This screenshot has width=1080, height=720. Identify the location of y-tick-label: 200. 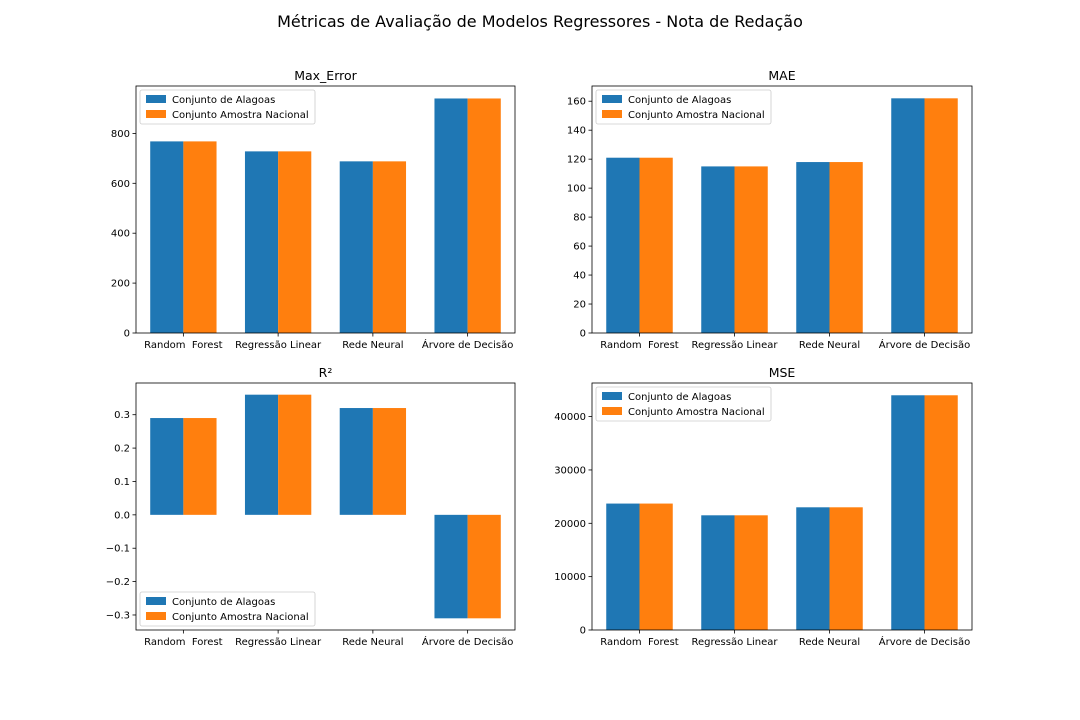
(120, 284).